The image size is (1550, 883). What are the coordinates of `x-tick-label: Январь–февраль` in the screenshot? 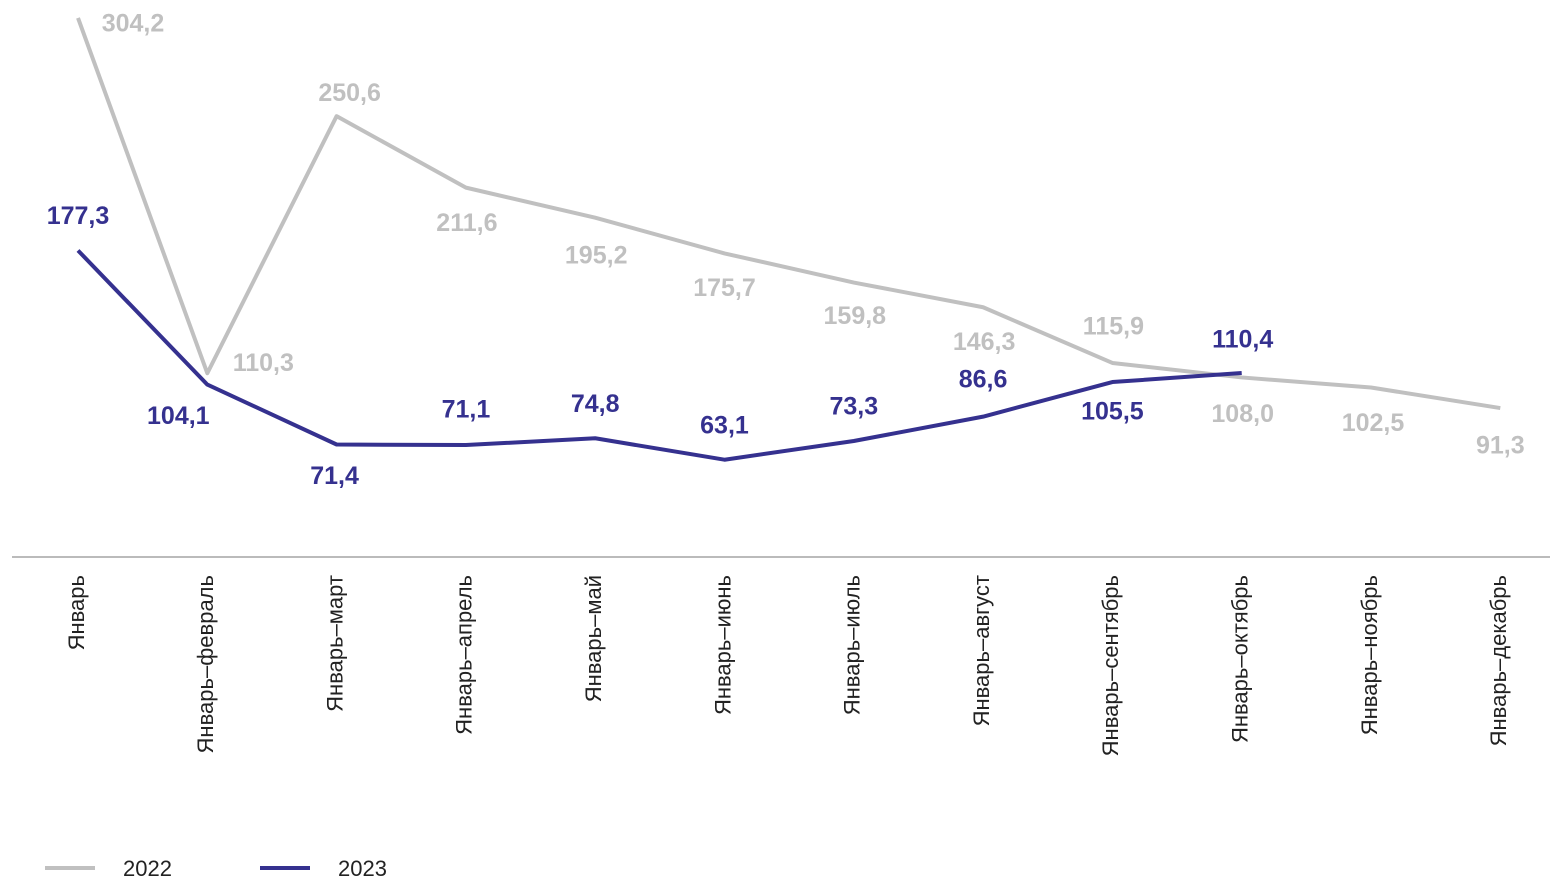 It's located at (205, 664).